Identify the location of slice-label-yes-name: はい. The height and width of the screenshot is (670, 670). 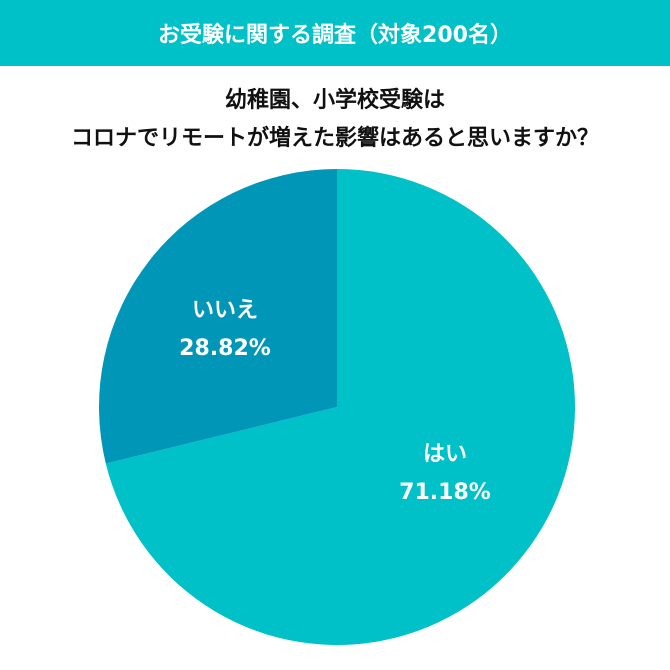
(444, 454).